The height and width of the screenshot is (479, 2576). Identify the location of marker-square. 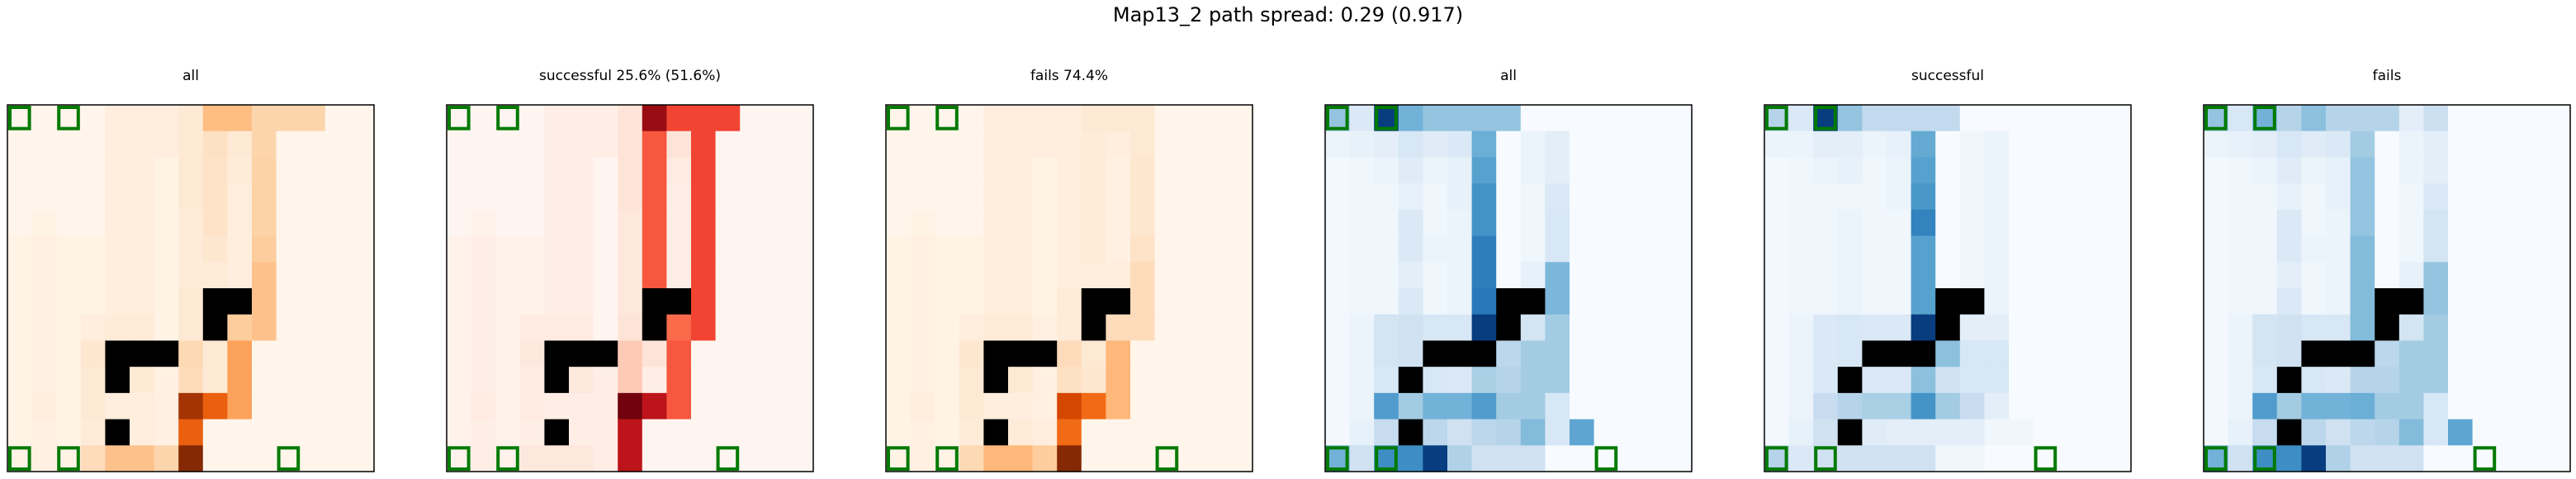
(947, 118).